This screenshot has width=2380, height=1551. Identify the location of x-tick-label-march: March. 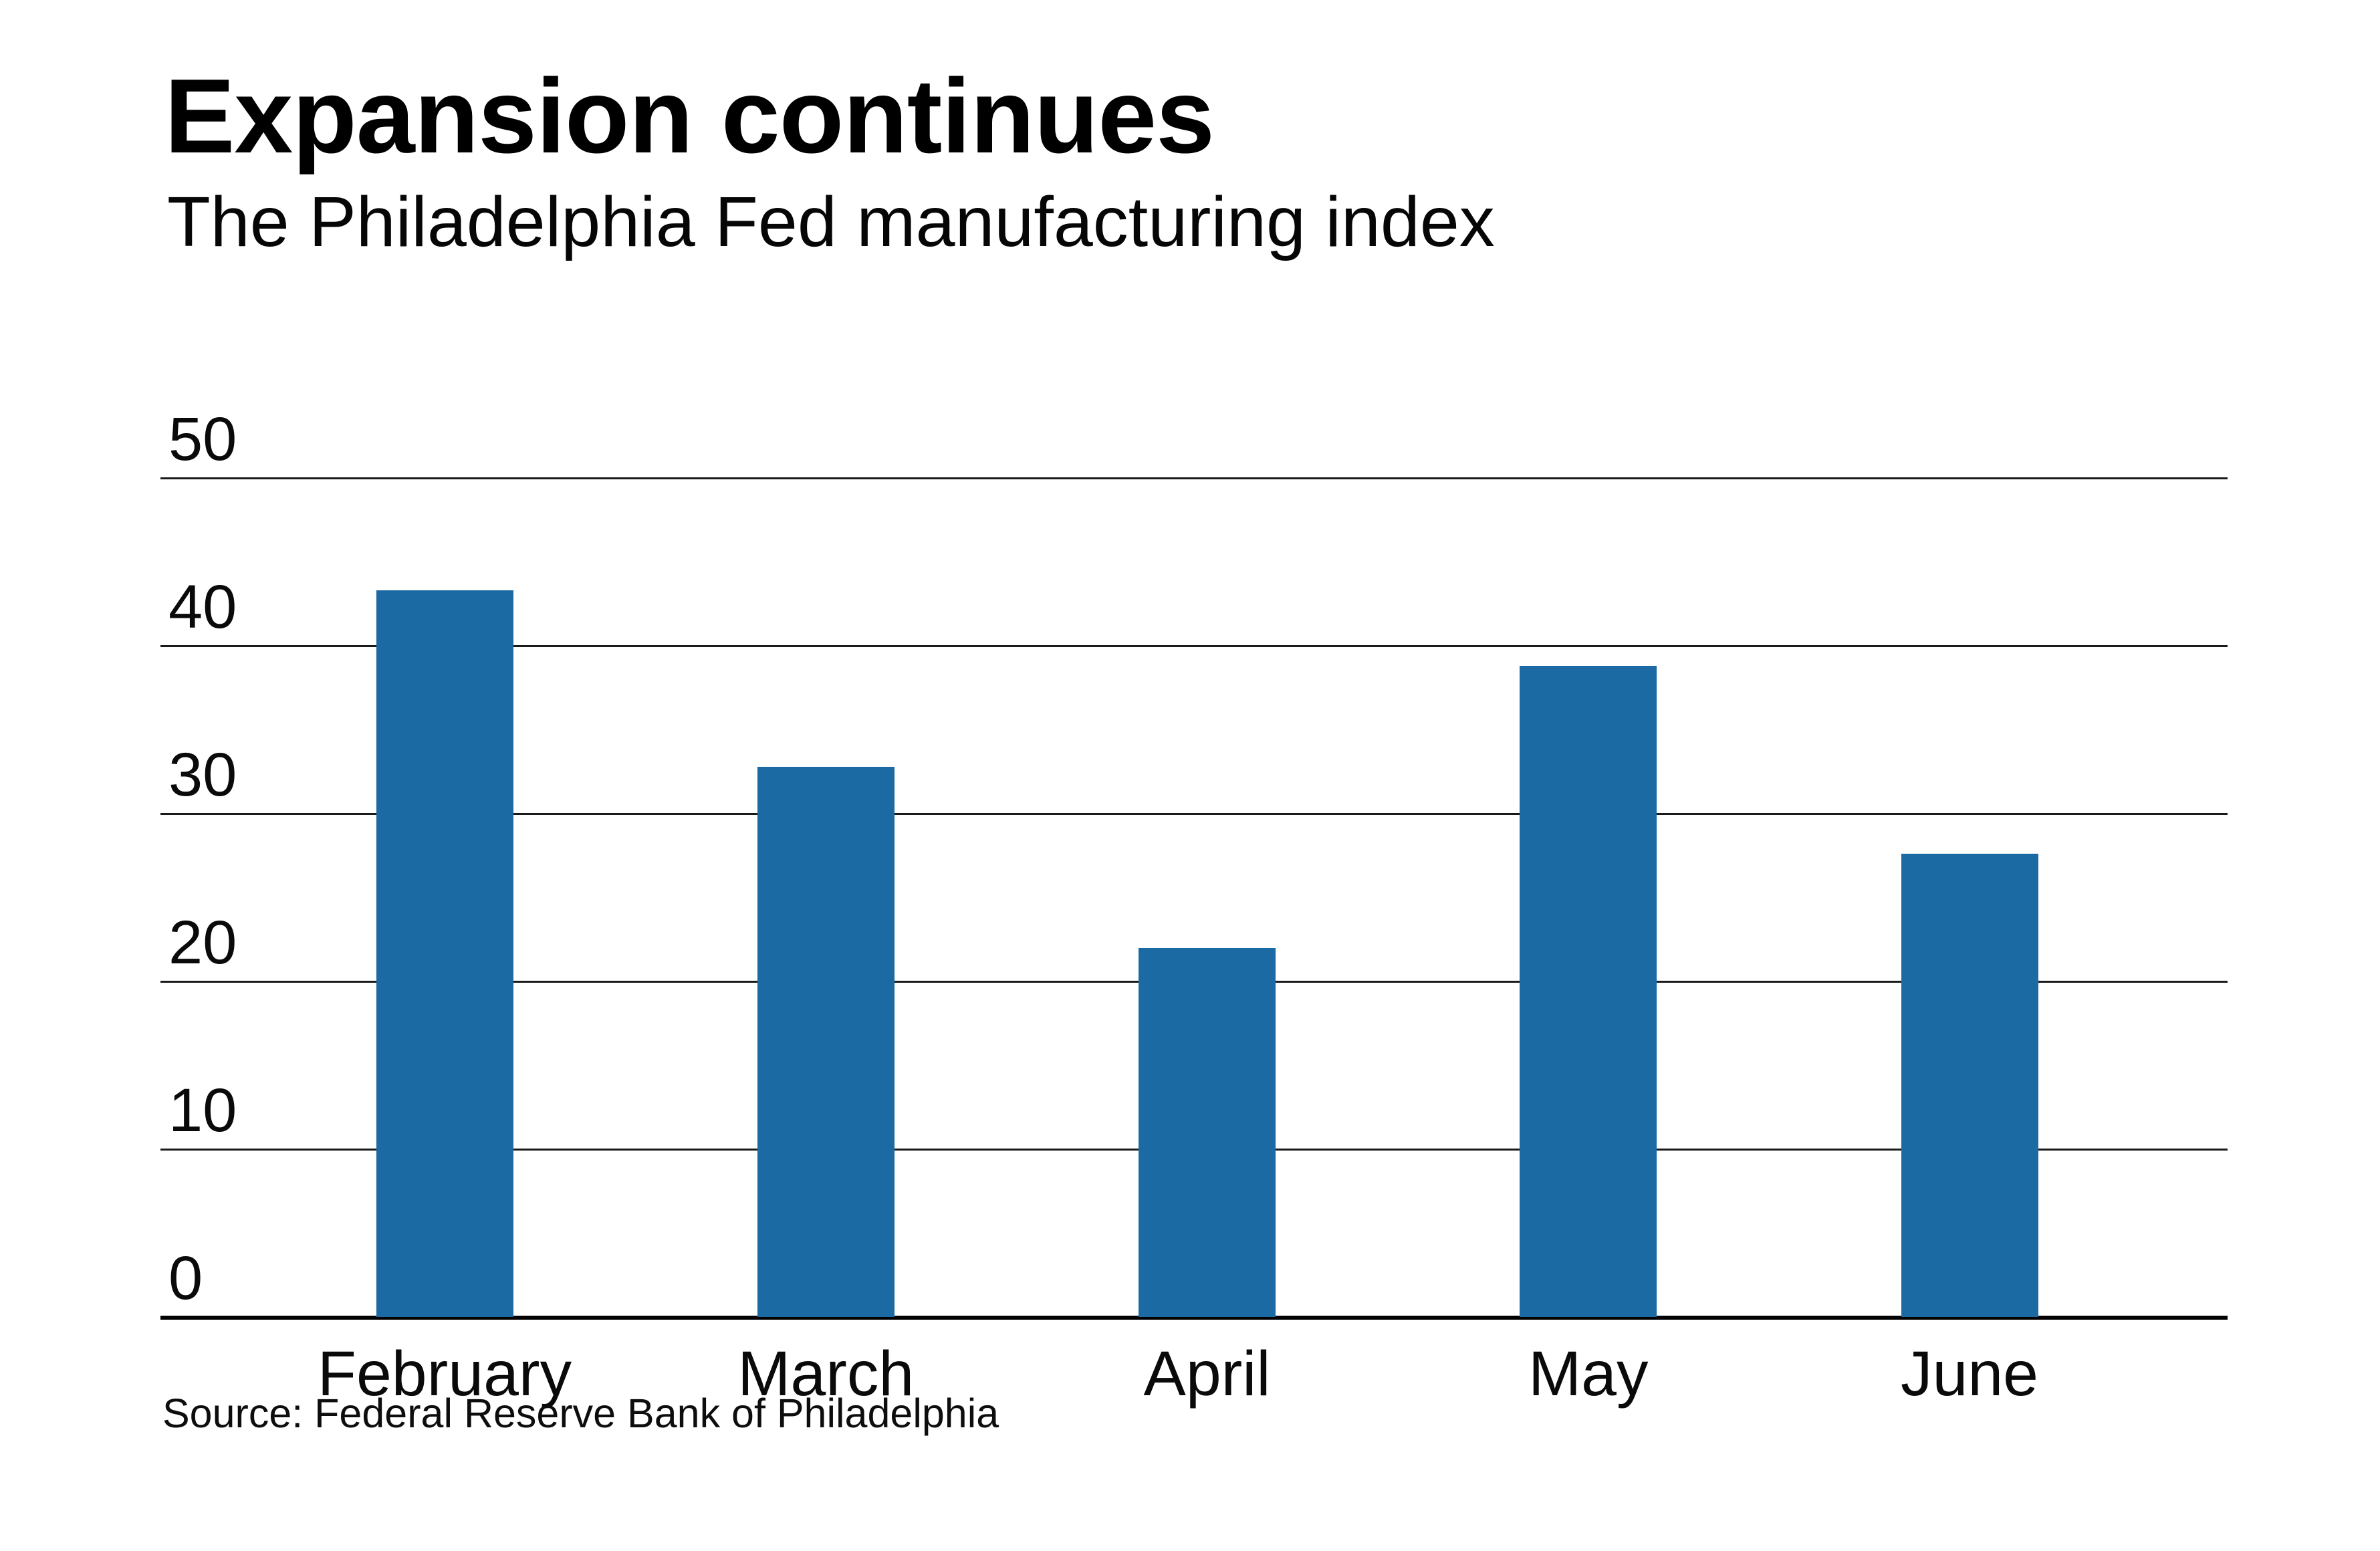
(826, 1373).